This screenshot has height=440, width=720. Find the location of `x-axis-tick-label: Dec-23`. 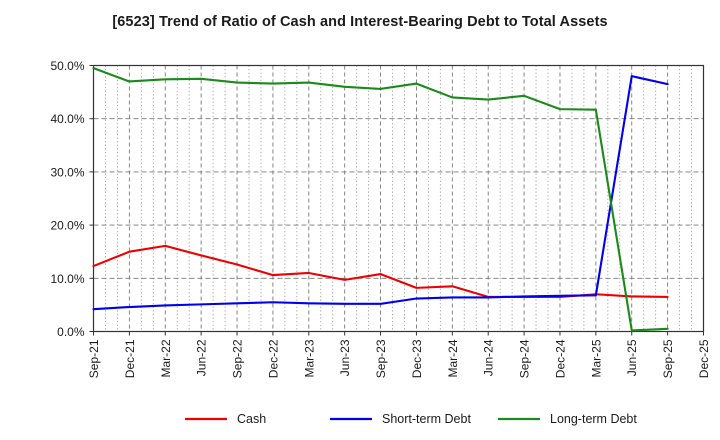

x-axis-tick-label: Dec-23 is located at coordinates (417, 358).